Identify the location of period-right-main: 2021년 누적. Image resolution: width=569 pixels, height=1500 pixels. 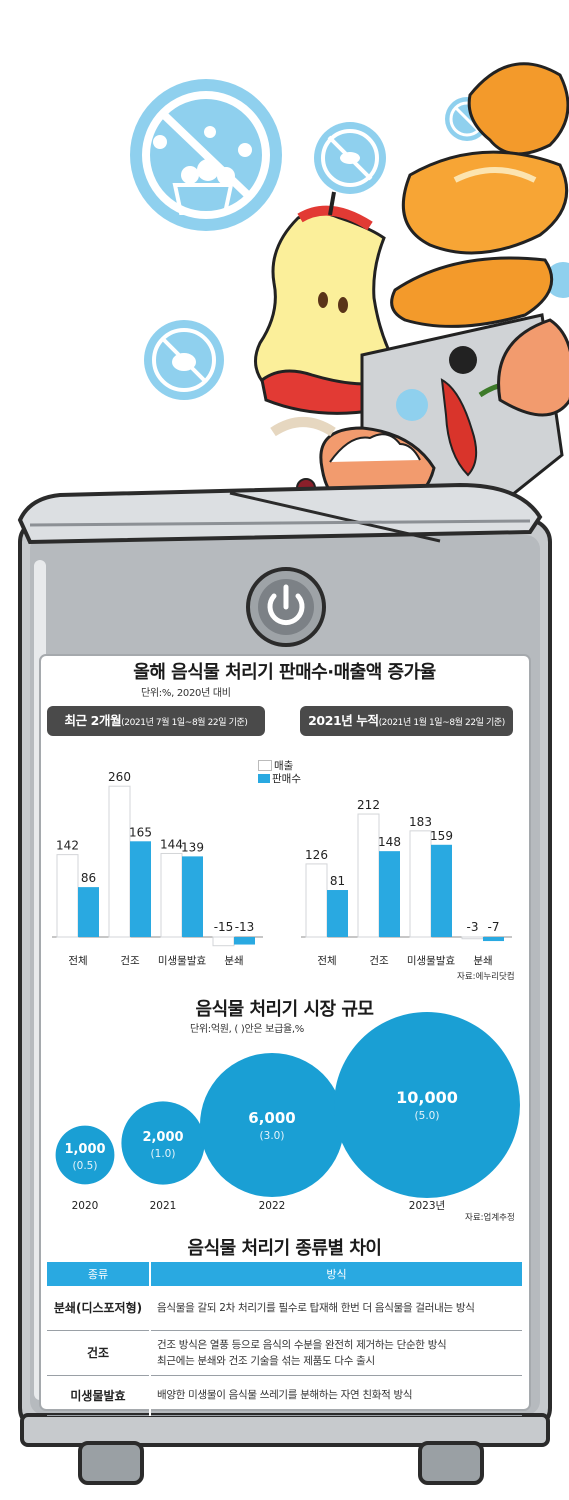
(343, 720).